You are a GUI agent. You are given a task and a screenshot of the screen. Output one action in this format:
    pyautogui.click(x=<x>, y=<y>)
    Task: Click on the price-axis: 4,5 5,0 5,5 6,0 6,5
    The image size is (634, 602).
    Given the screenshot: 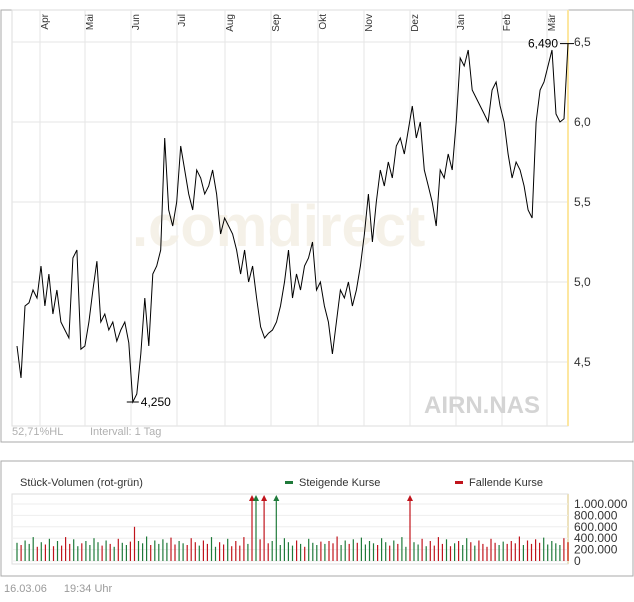 What is the action you would take?
    pyautogui.click(x=582, y=202)
    